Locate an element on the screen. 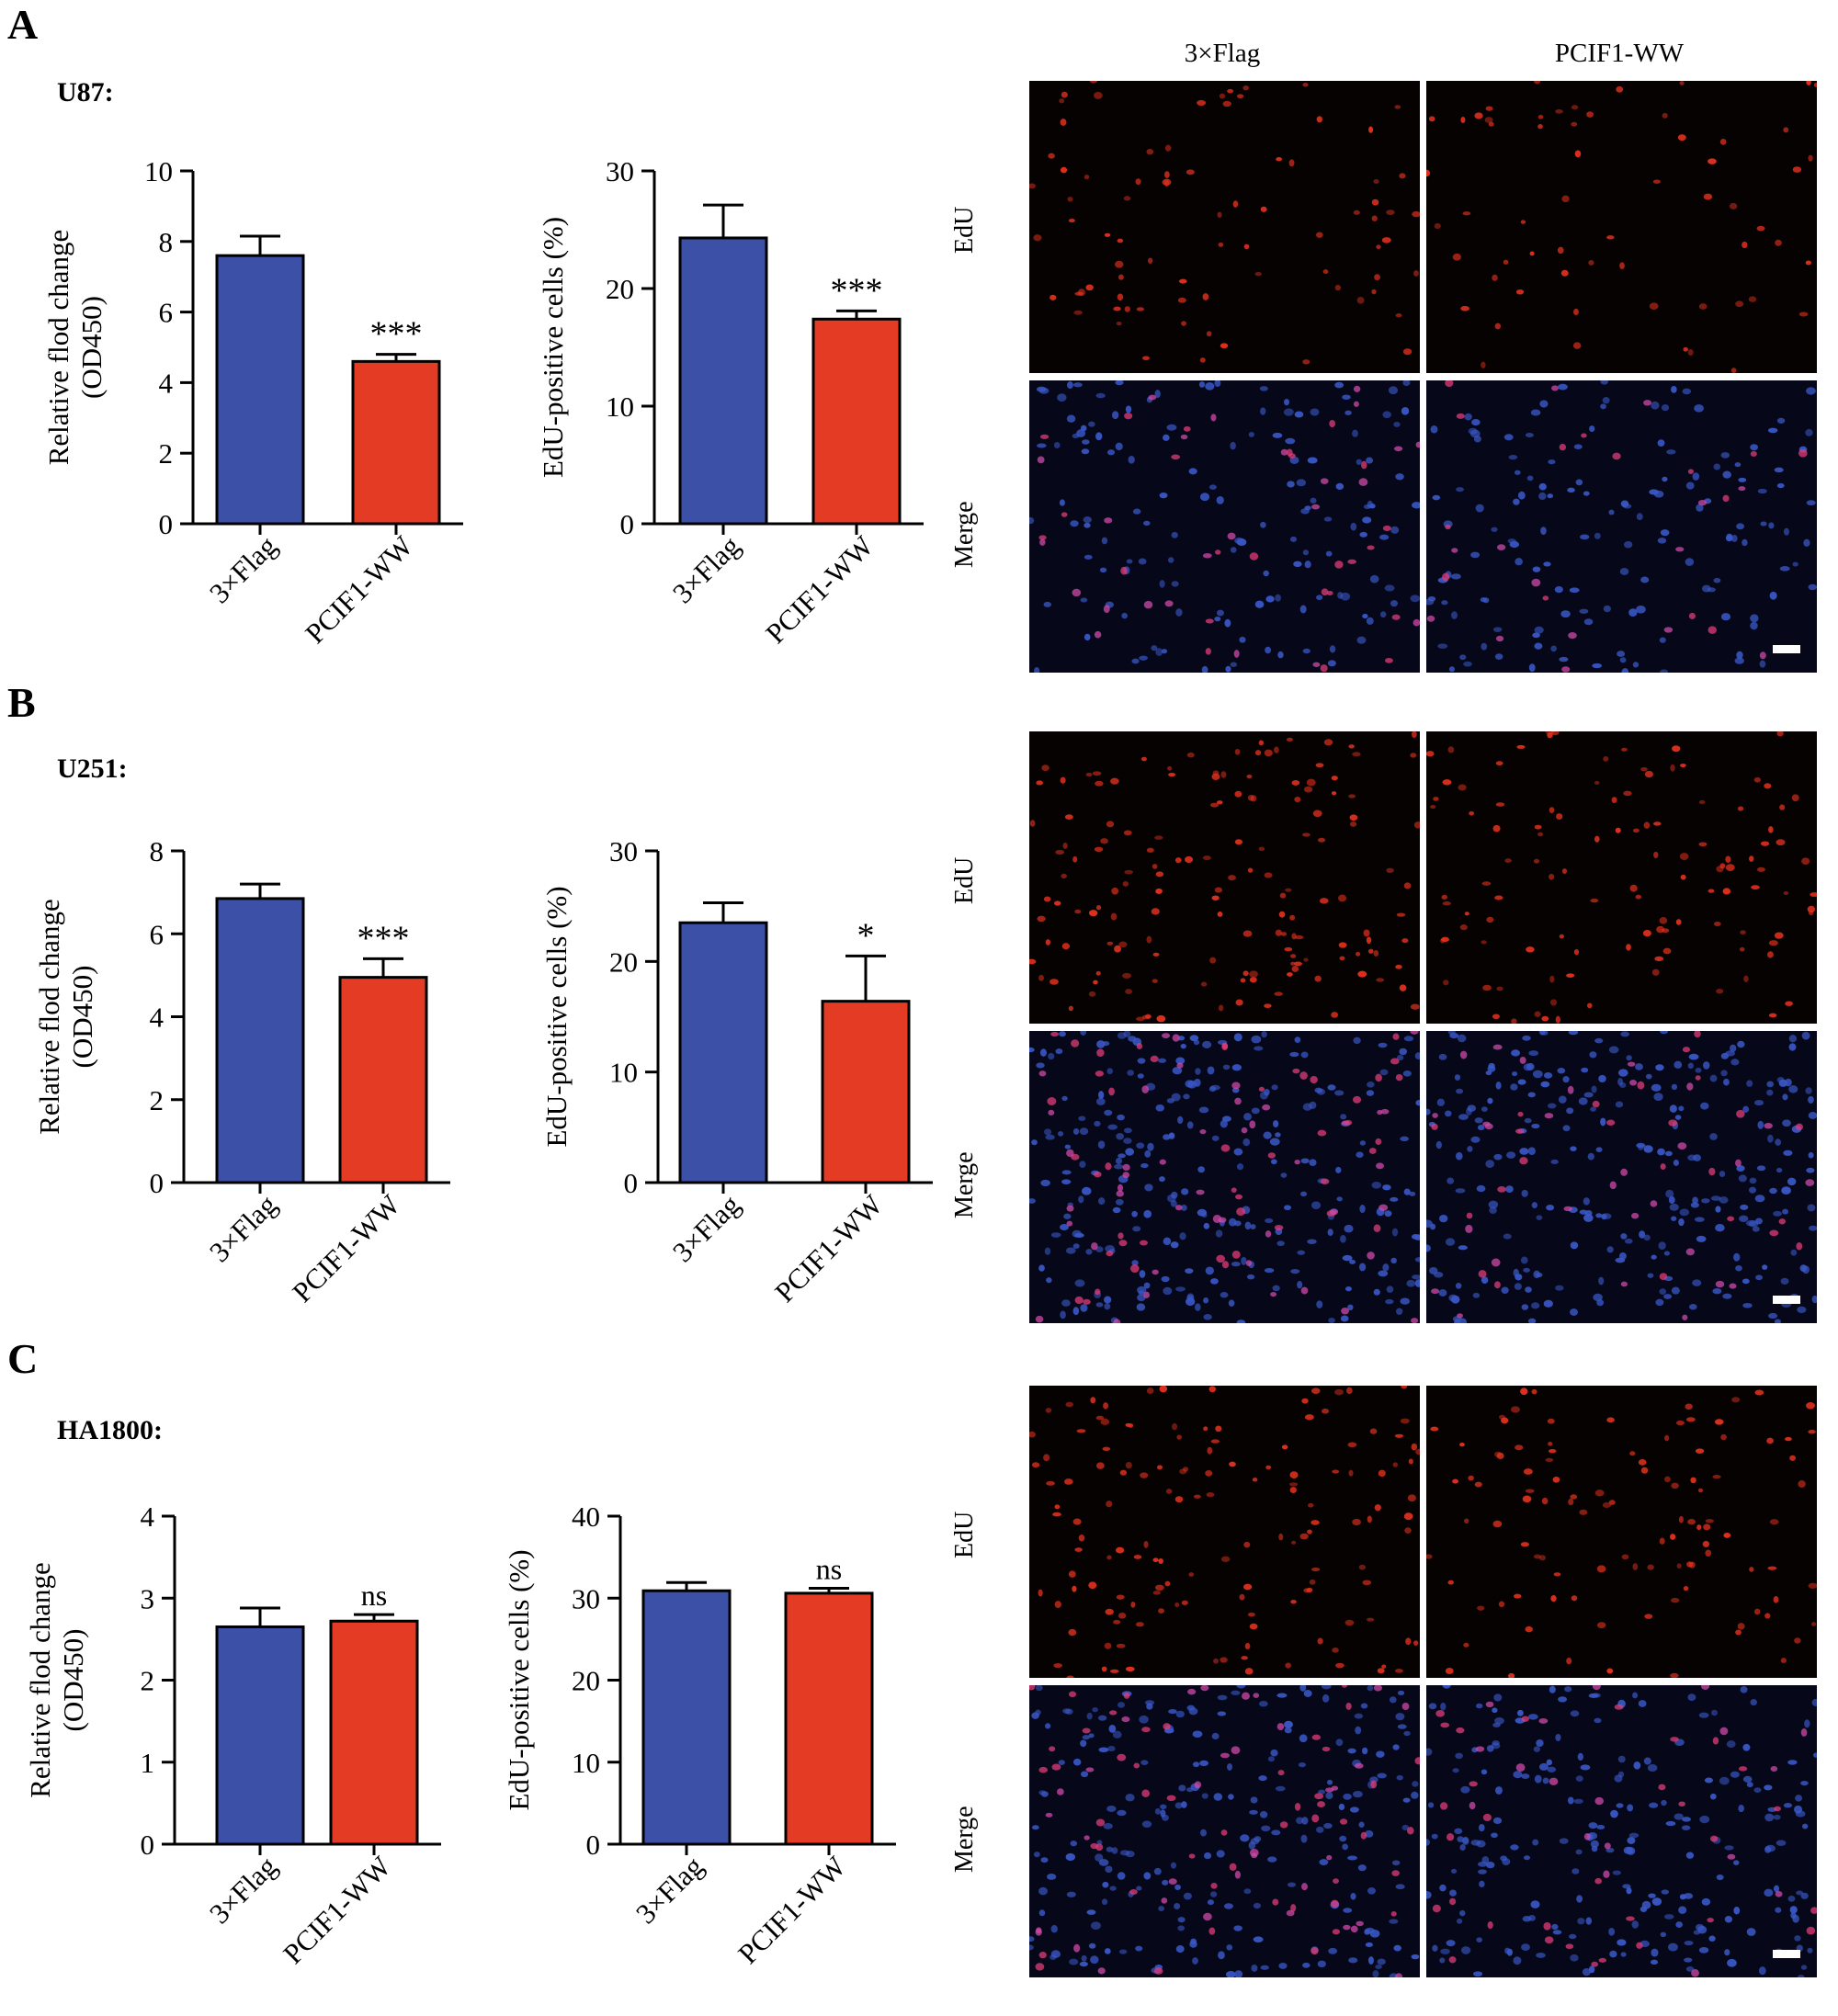 This screenshot has height=2016, width=1838. micrograph-u251-edu-3xflag is located at coordinates (1224, 877).